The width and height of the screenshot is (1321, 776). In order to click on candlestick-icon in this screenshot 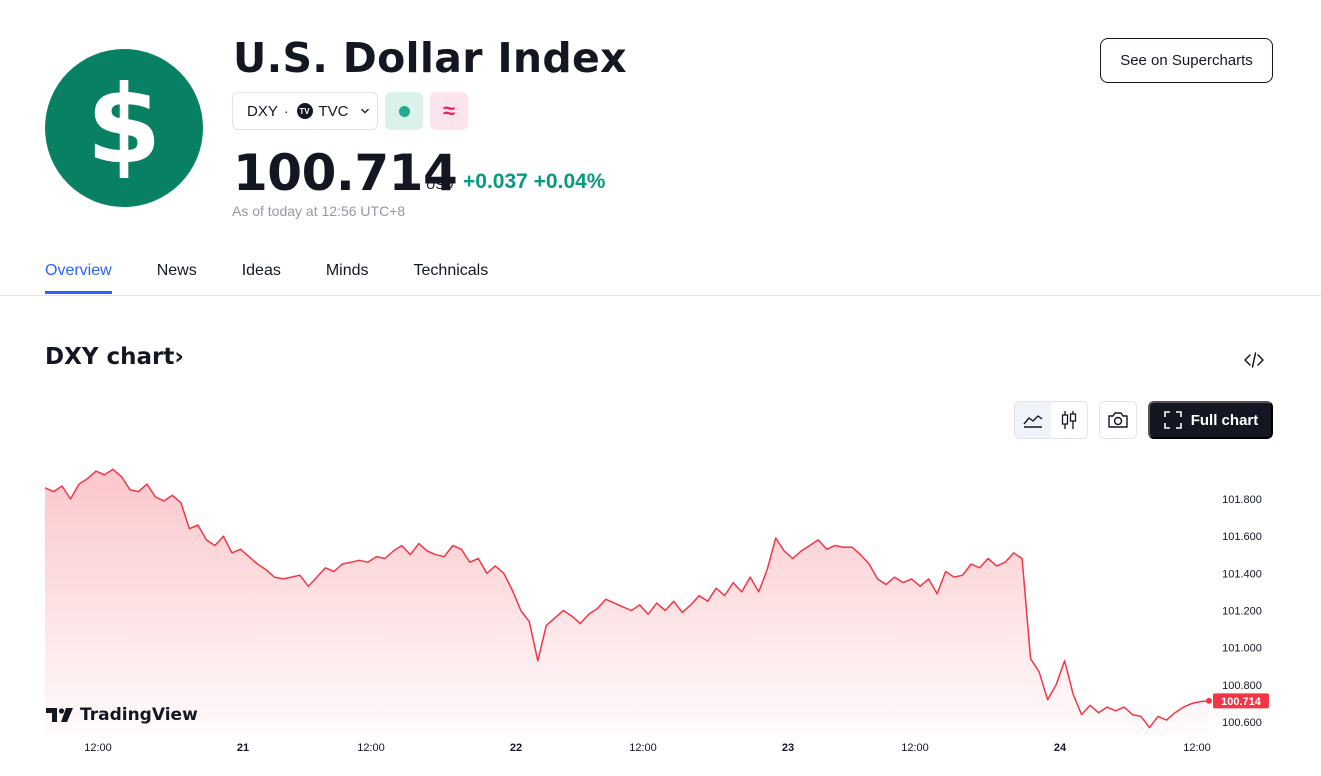, I will do `click(1069, 420)`.